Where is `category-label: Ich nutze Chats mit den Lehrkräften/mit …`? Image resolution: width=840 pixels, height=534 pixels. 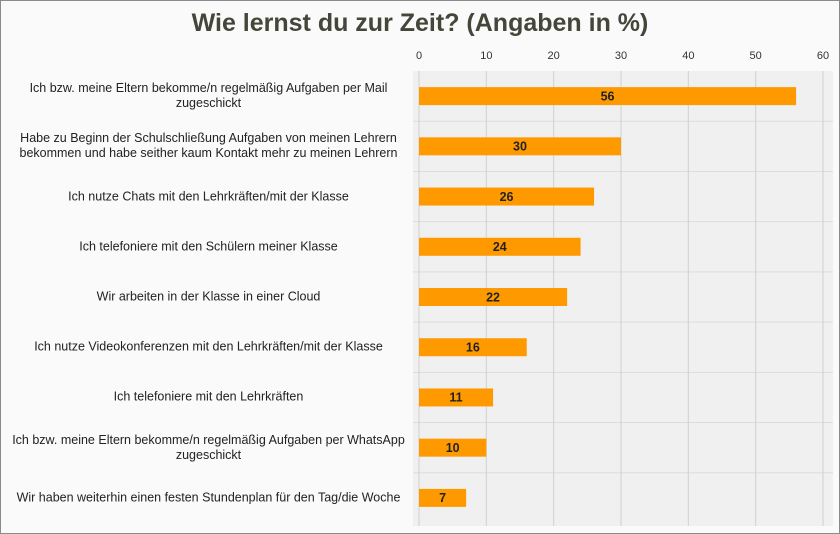
category-label: Ich nutze Chats mit den Lehrkräften/mit … is located at coordinates (208, 196).